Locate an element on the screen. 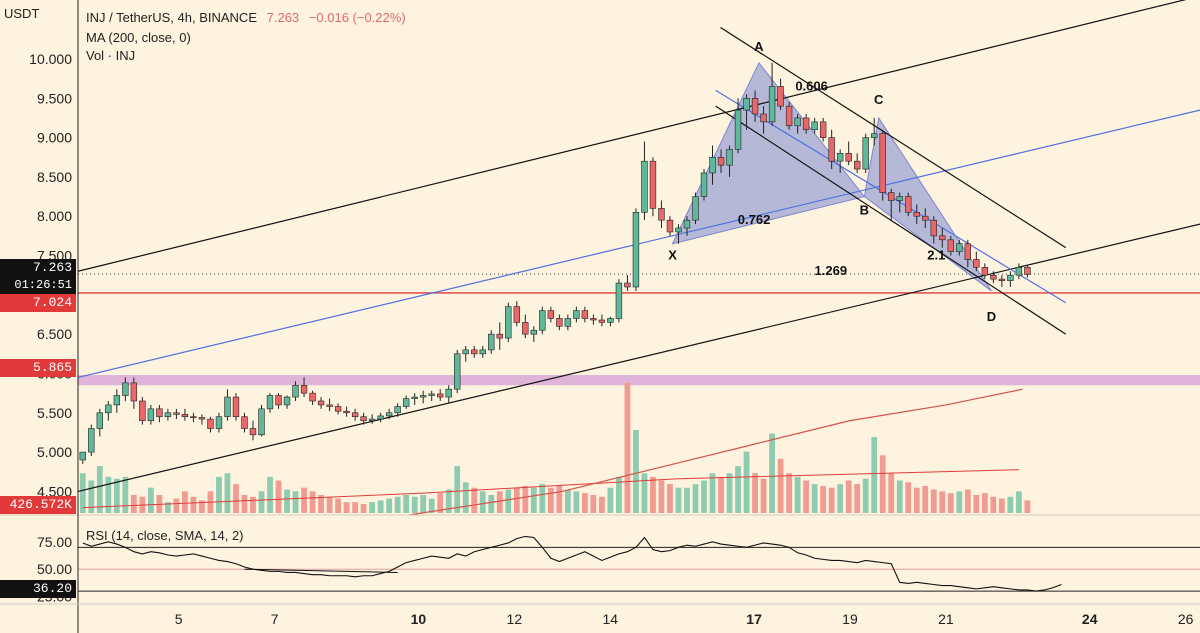 This screenshot has height=633, width=1200. volume-legend: Vol · INJ is located at coordinates (111, 55).